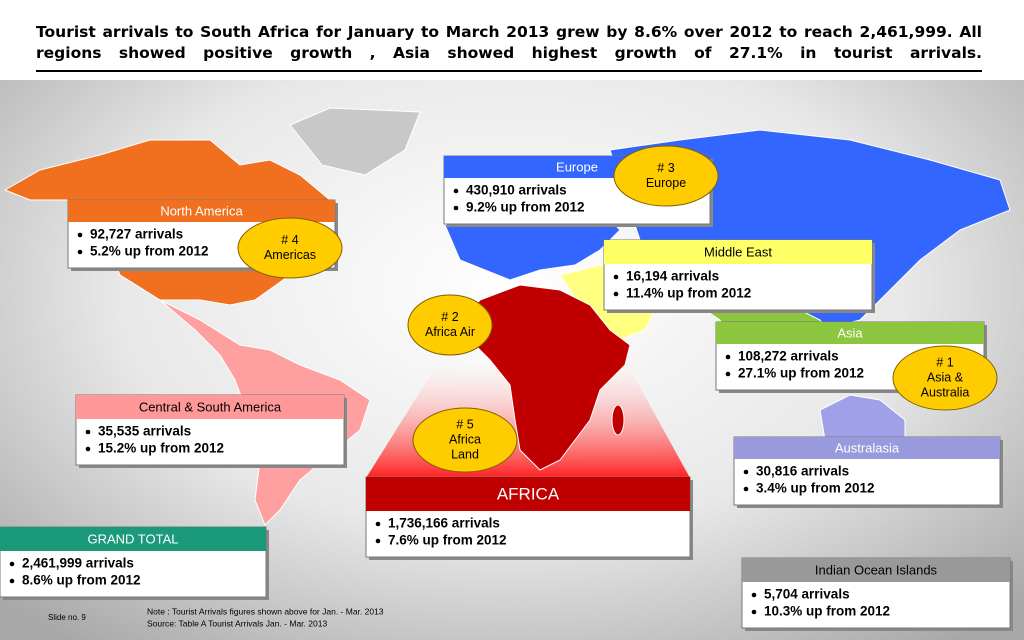 Image resolution: width=1024 pixels, height=640 pixels. What do you see at coordinates (290, 255) in the screenshot?
I see `badge-text: Americas` at bounding box center [290, 255].